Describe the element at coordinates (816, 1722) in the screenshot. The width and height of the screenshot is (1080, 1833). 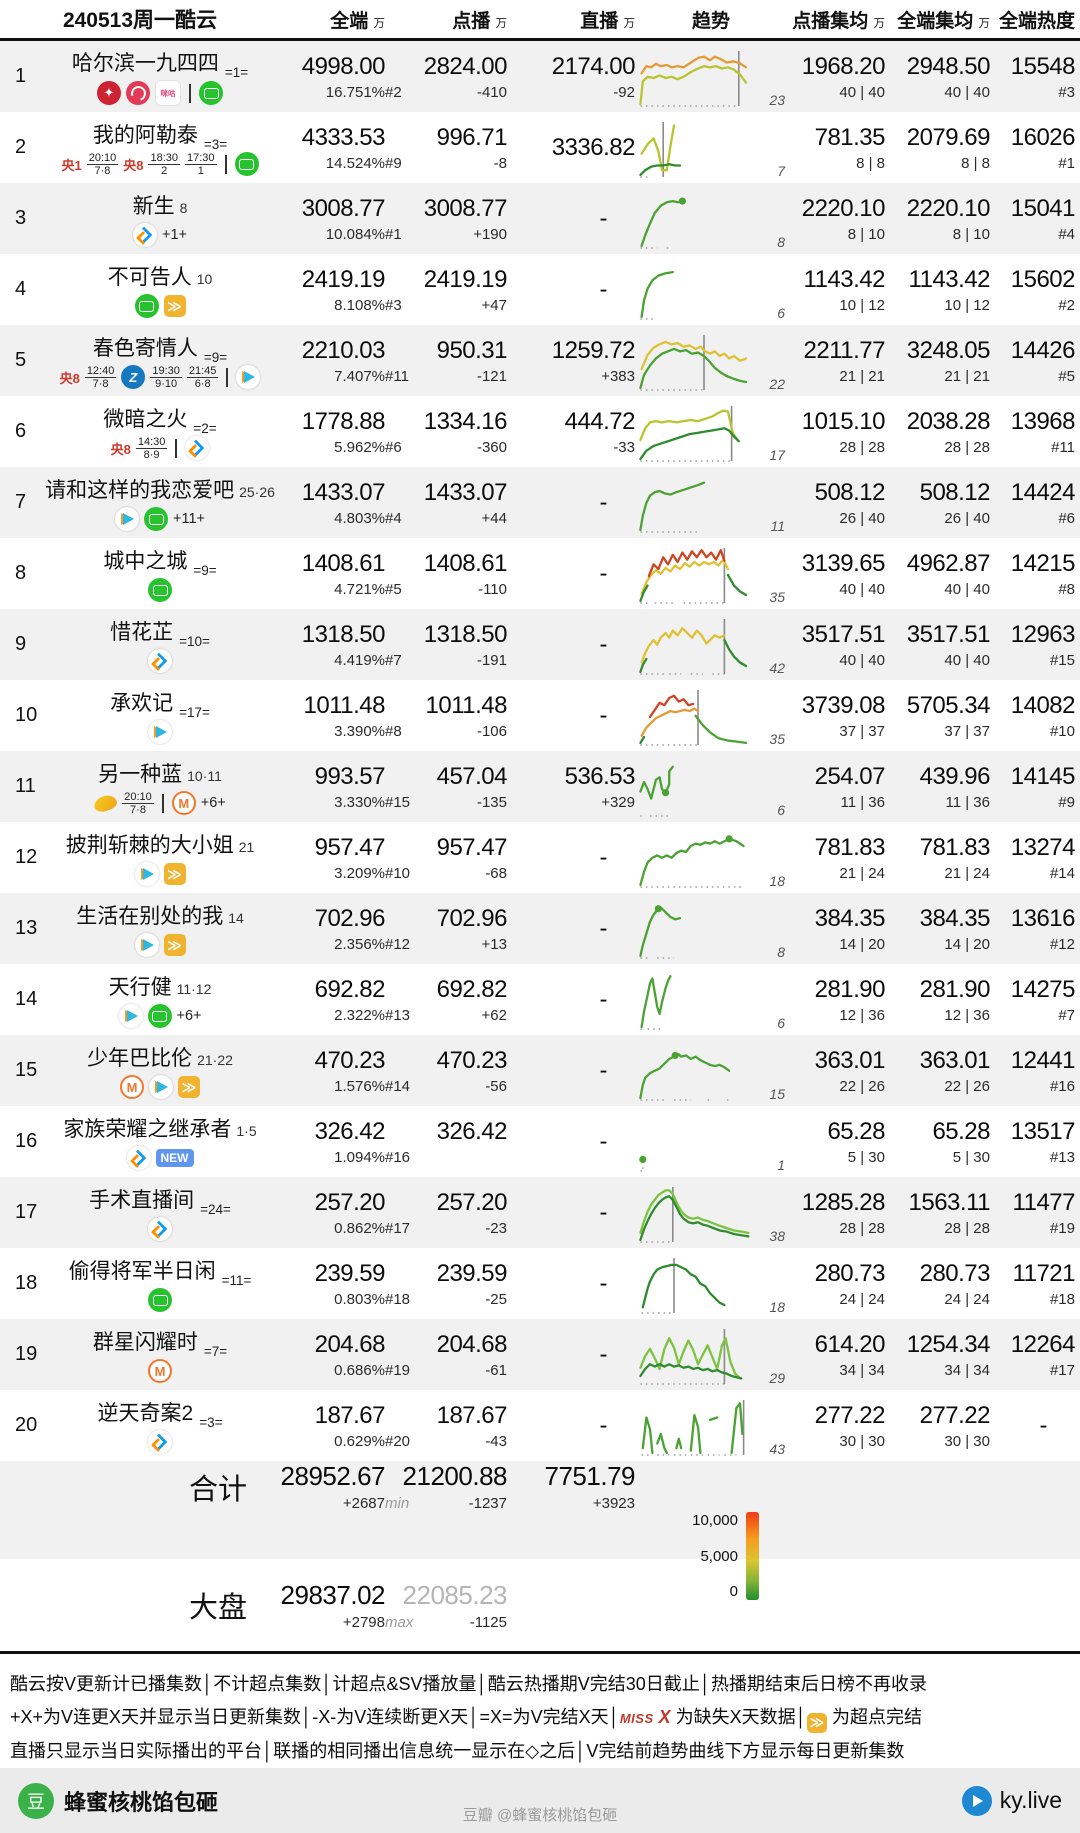
I see `superpoint-icon: ≫` at that location.